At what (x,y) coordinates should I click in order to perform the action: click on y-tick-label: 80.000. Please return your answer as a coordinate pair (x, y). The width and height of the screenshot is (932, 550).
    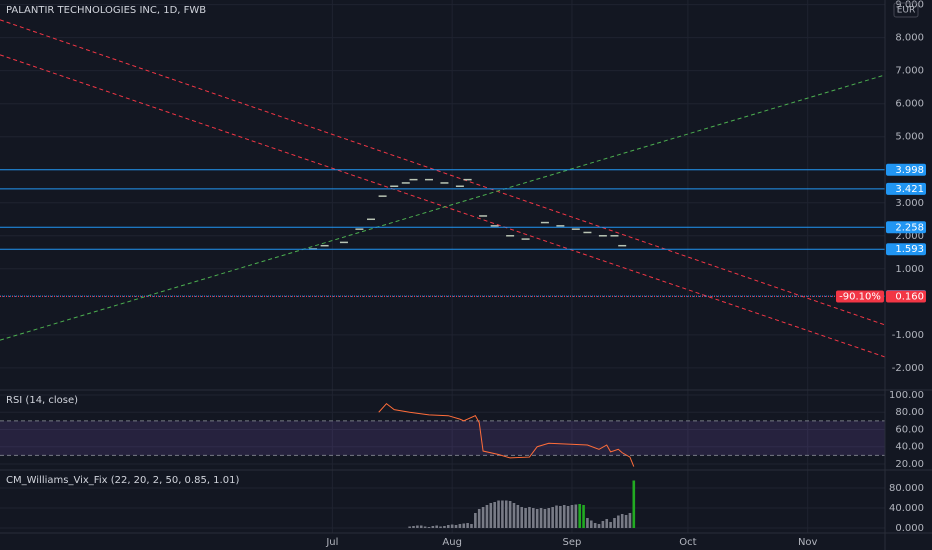
    Looking at the image, I should click on (906, 488).